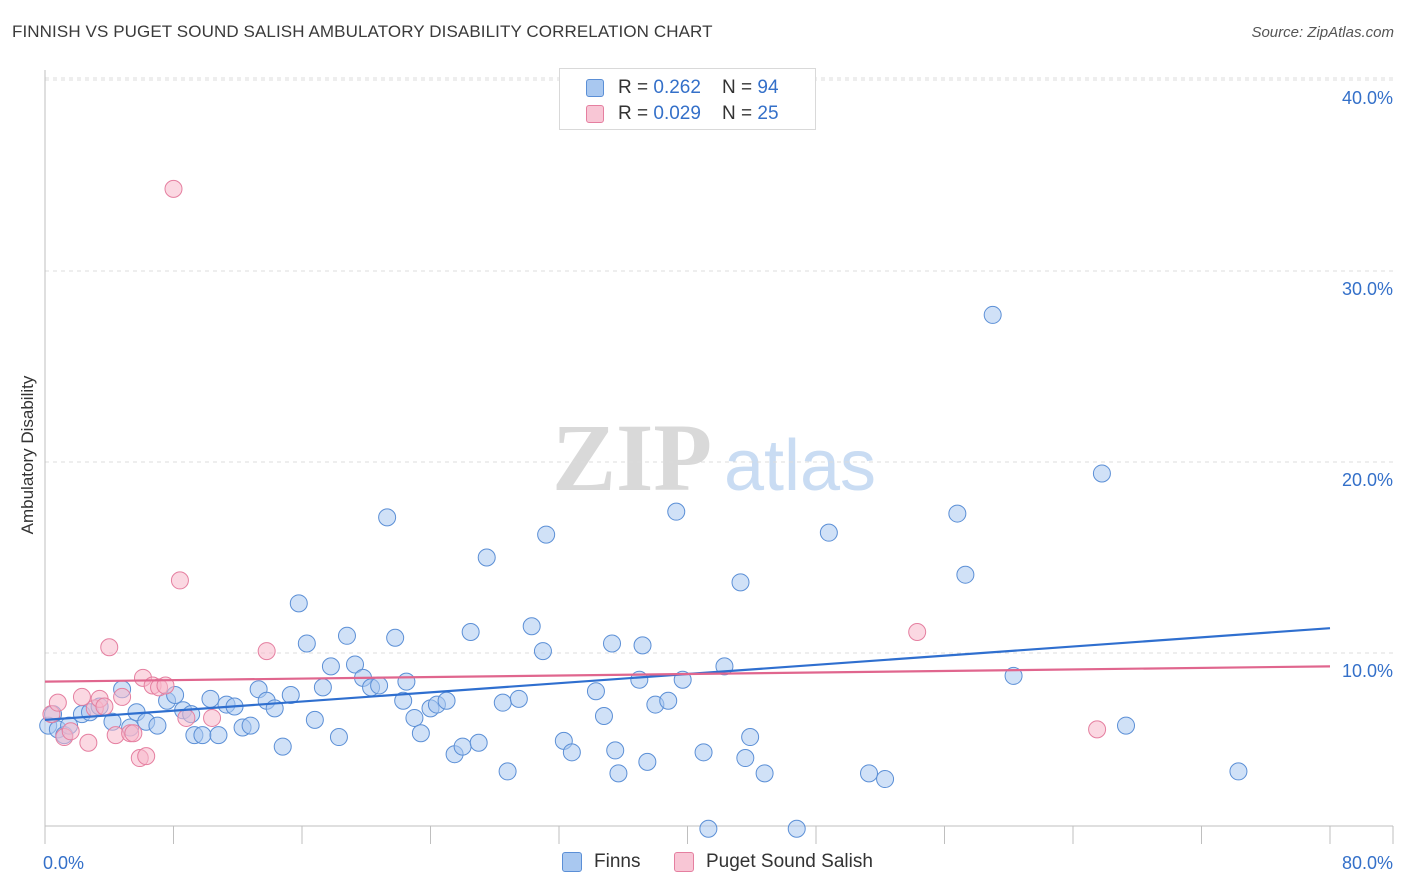 Image resolution: width=1406 pixels, height=892 pixels. What do you see at coordinates (677, 87) in the screenshot?
I see `legend-r-value: 0.262` at bounding box center [677, 87].